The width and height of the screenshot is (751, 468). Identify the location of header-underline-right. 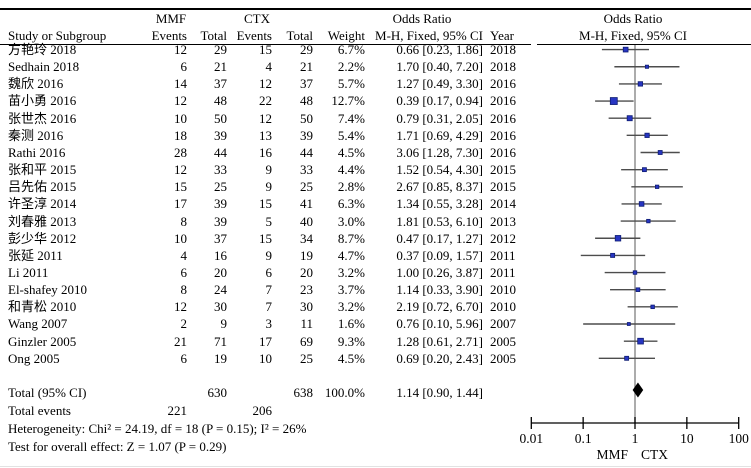
(644, 45).